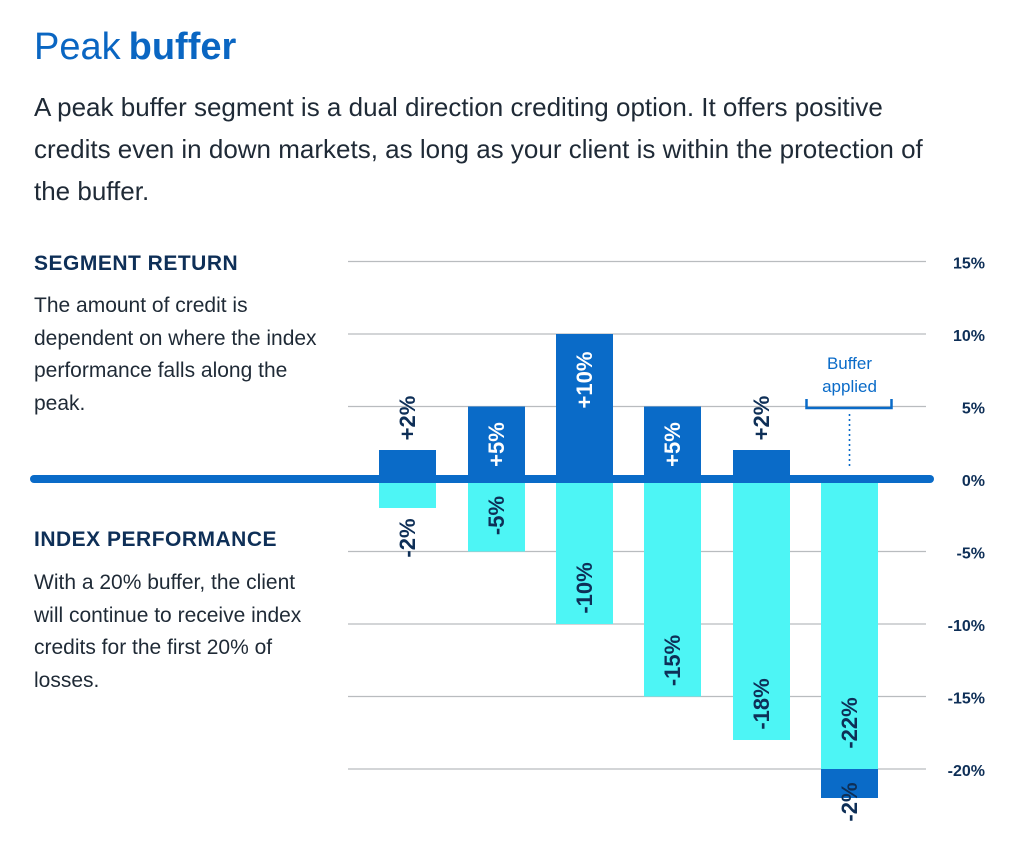  I want to click on segment-return-heading: SEGMENT RETURN, so click(136, 263).